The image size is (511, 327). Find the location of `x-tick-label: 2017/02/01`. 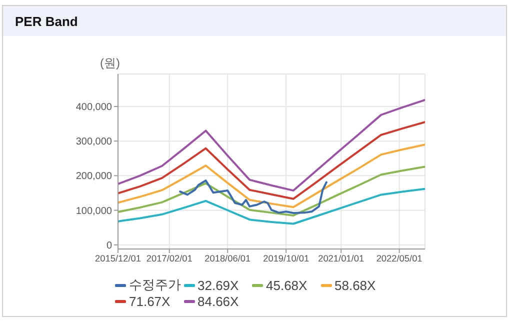

x-tick-label: 2017/02/01 is located at coordinates (169, 259).